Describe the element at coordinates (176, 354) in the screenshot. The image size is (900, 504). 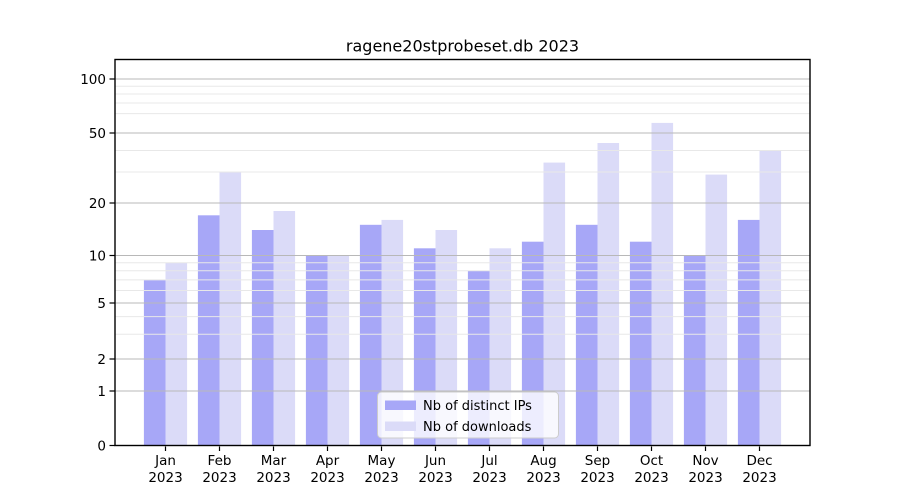
I see `bar-downloads-jan` at that location.